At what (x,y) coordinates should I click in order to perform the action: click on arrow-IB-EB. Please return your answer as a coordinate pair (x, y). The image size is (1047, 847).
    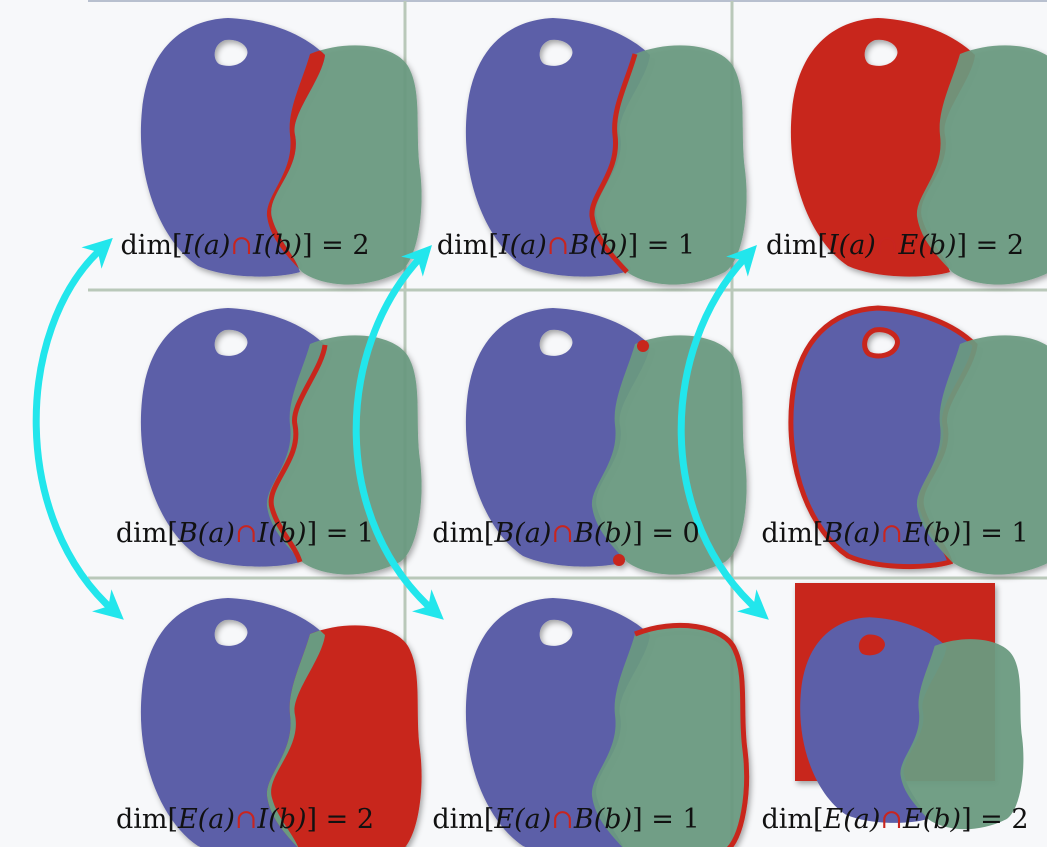
    Looking at the image, I should click on (398, 432).